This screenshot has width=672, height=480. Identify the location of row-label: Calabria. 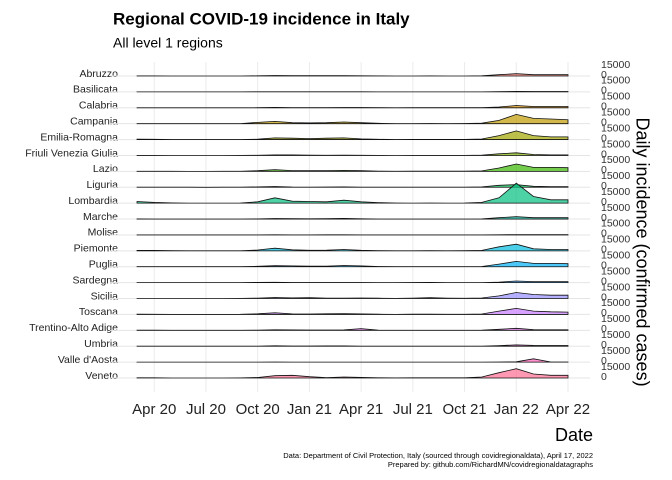
(98, 106).